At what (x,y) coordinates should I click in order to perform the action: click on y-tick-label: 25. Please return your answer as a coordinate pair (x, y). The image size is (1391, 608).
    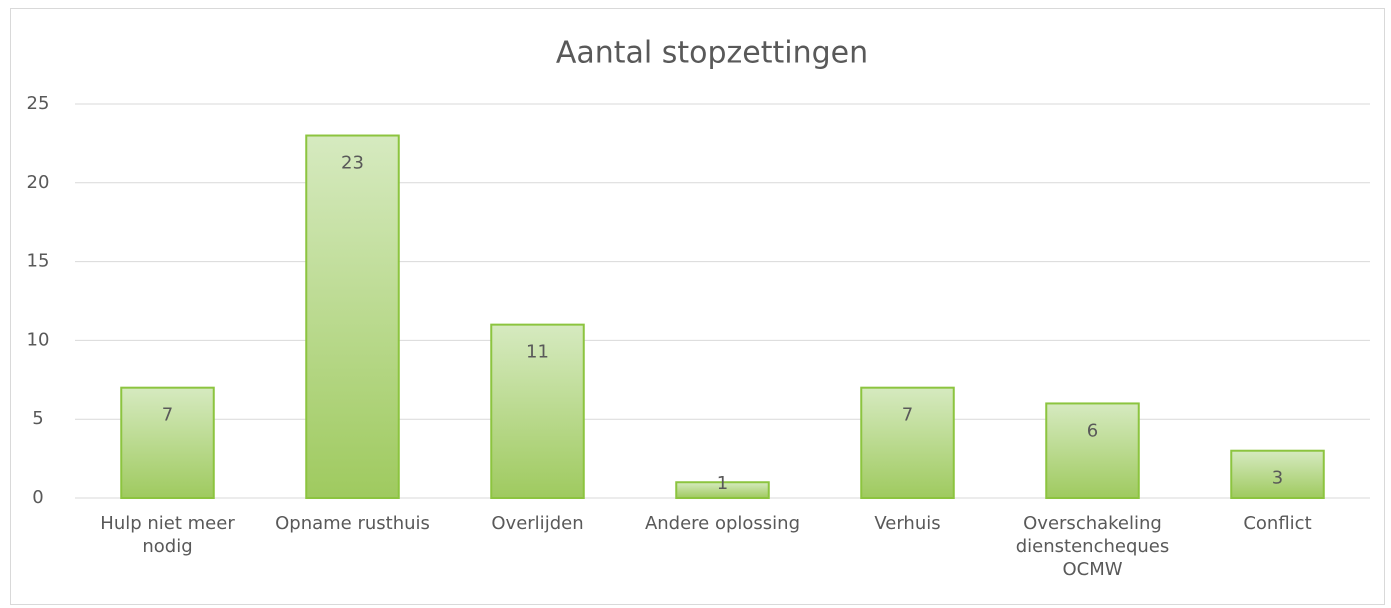
    Looking at the image, I should click on (38, 103).